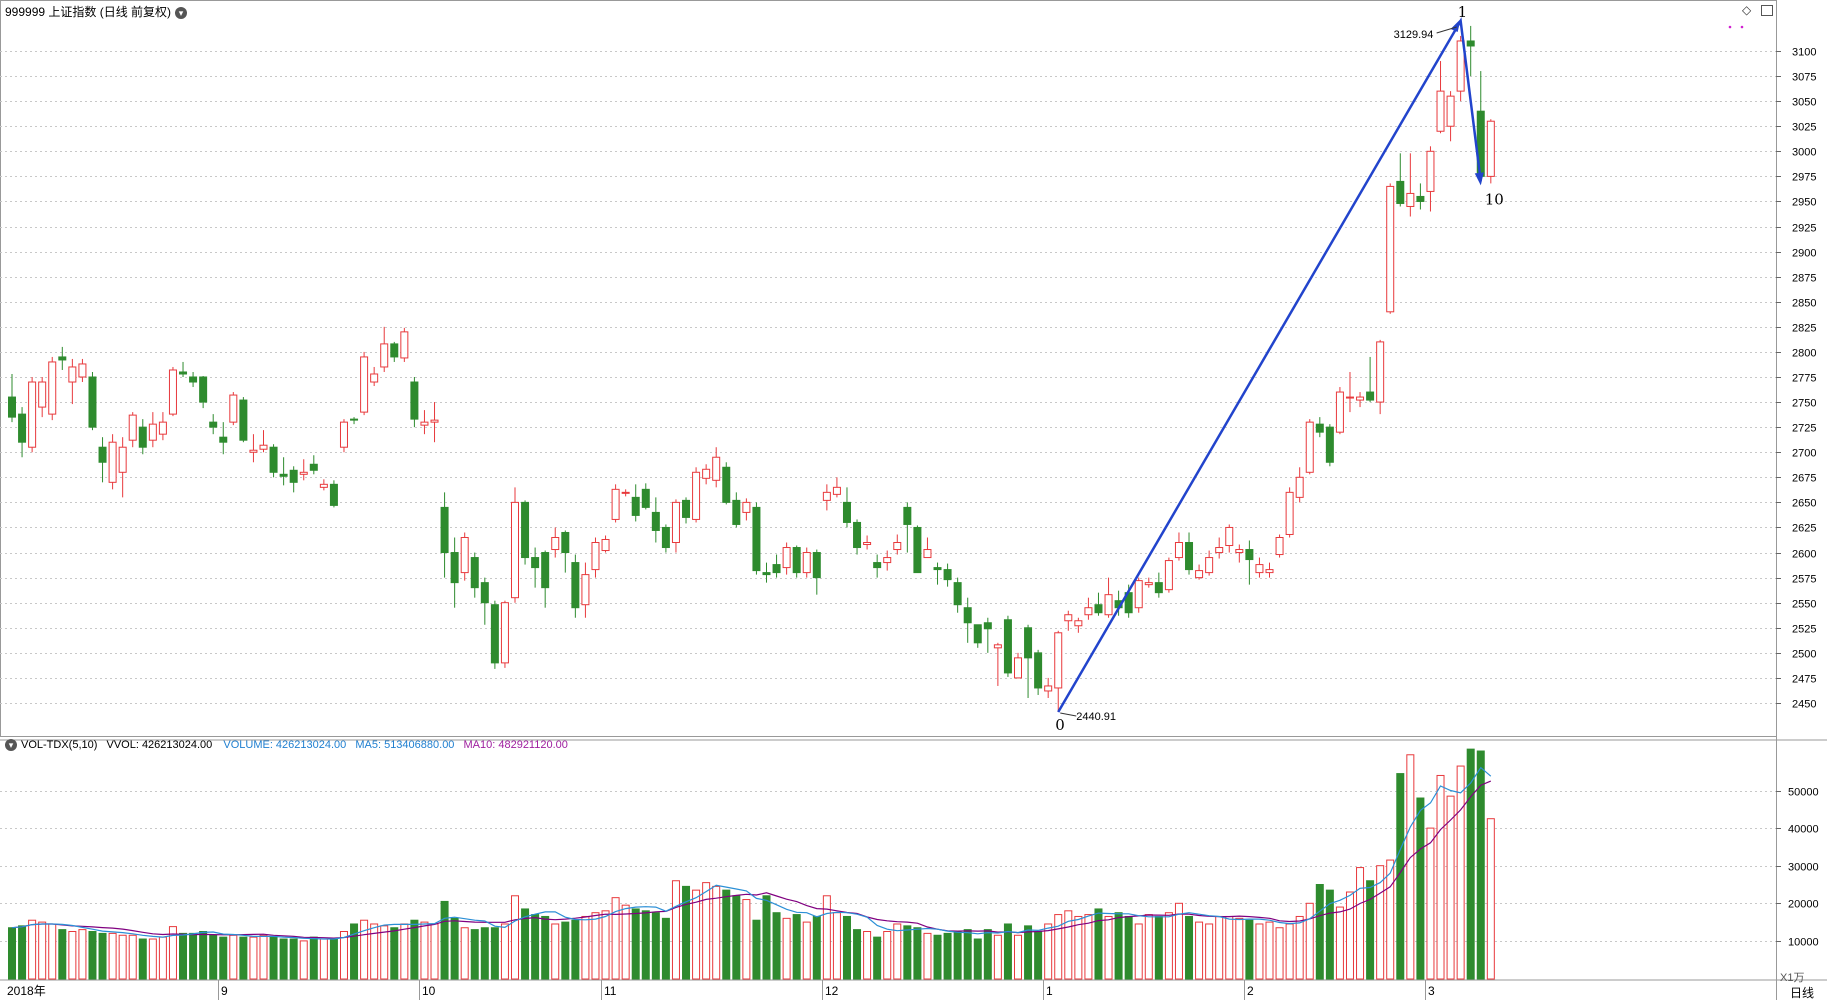 This screenshot has height=1001, width=1827. I want to click on volume-tick-label: 30000, so click(1803, 868).